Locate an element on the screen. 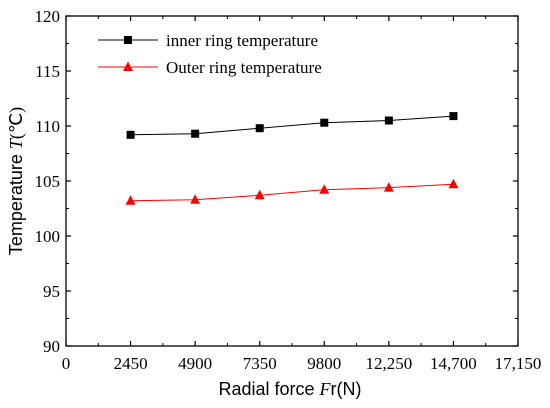  x-tick-label: 0 is located at coordinates (66, 363).